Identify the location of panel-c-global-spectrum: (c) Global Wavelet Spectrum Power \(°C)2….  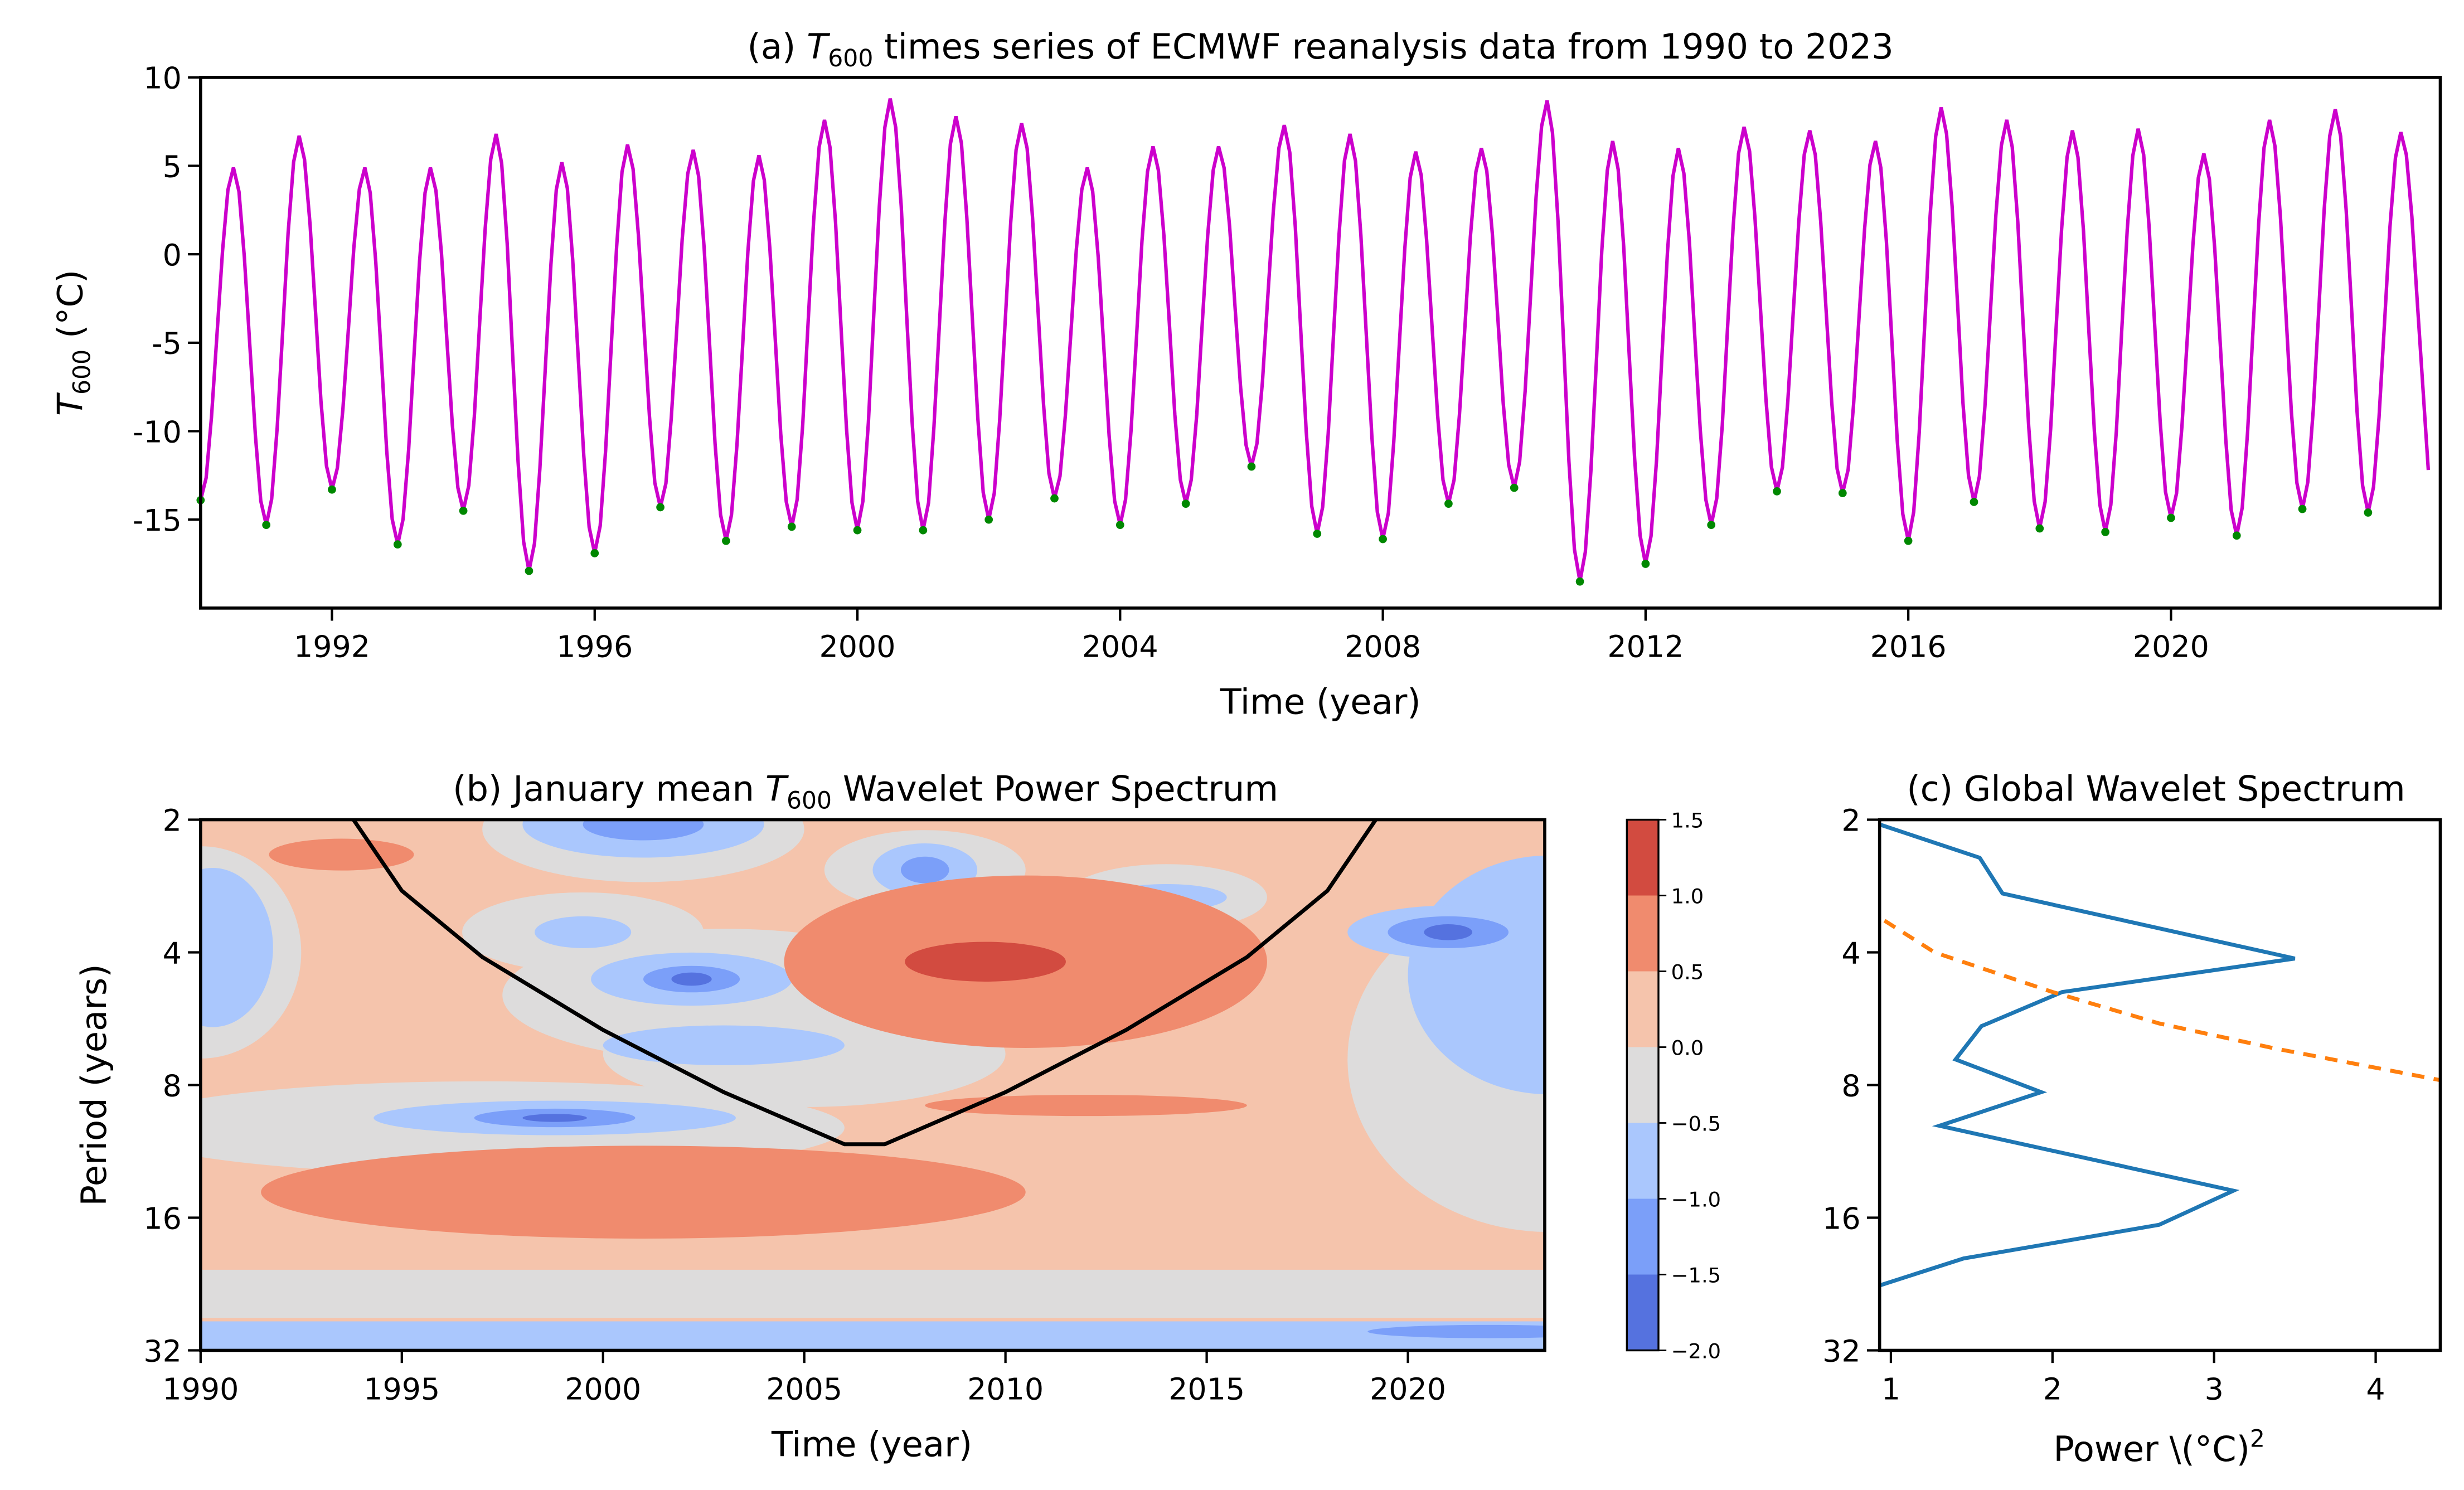
(2132, 1119).